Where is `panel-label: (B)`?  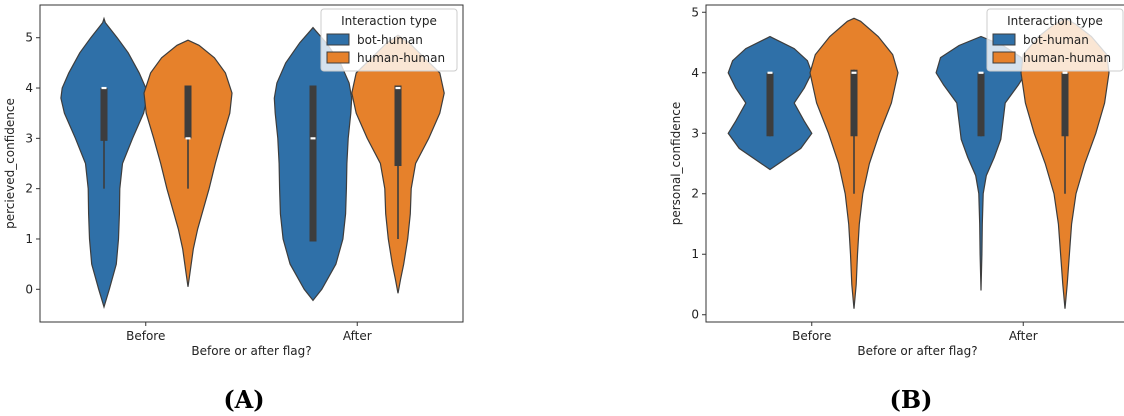 panel-label: (B) is located at coordinates (911, 399).